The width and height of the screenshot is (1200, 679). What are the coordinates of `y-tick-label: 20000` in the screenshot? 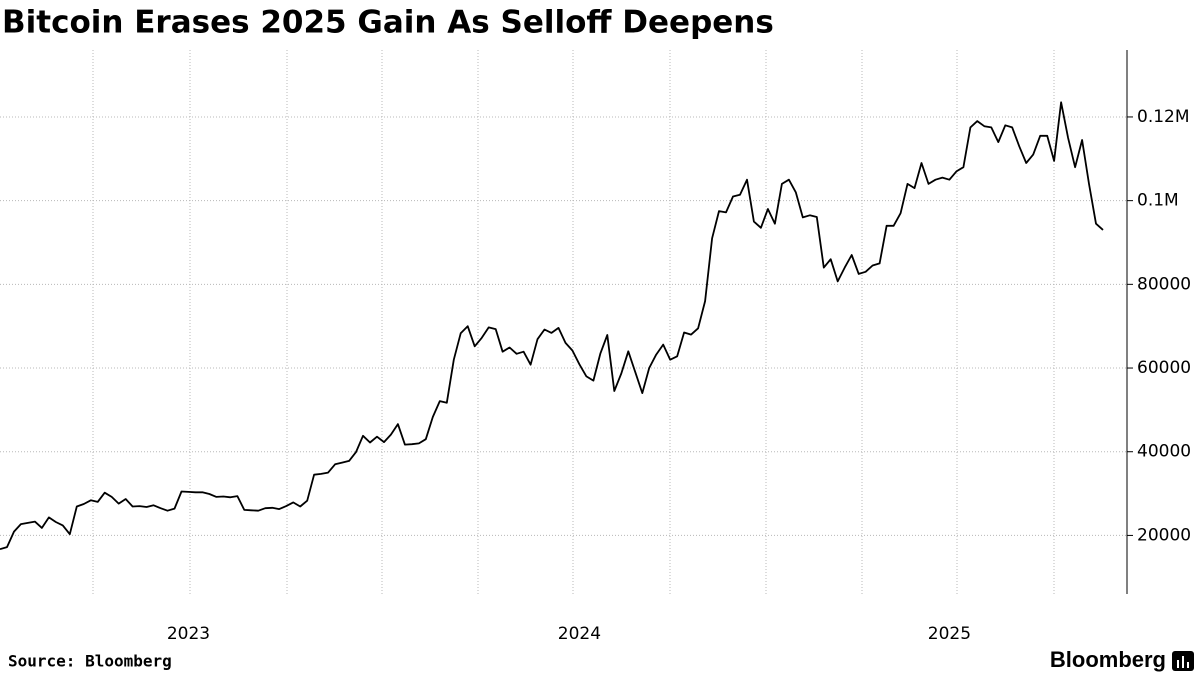 It's located at (1164, 535).